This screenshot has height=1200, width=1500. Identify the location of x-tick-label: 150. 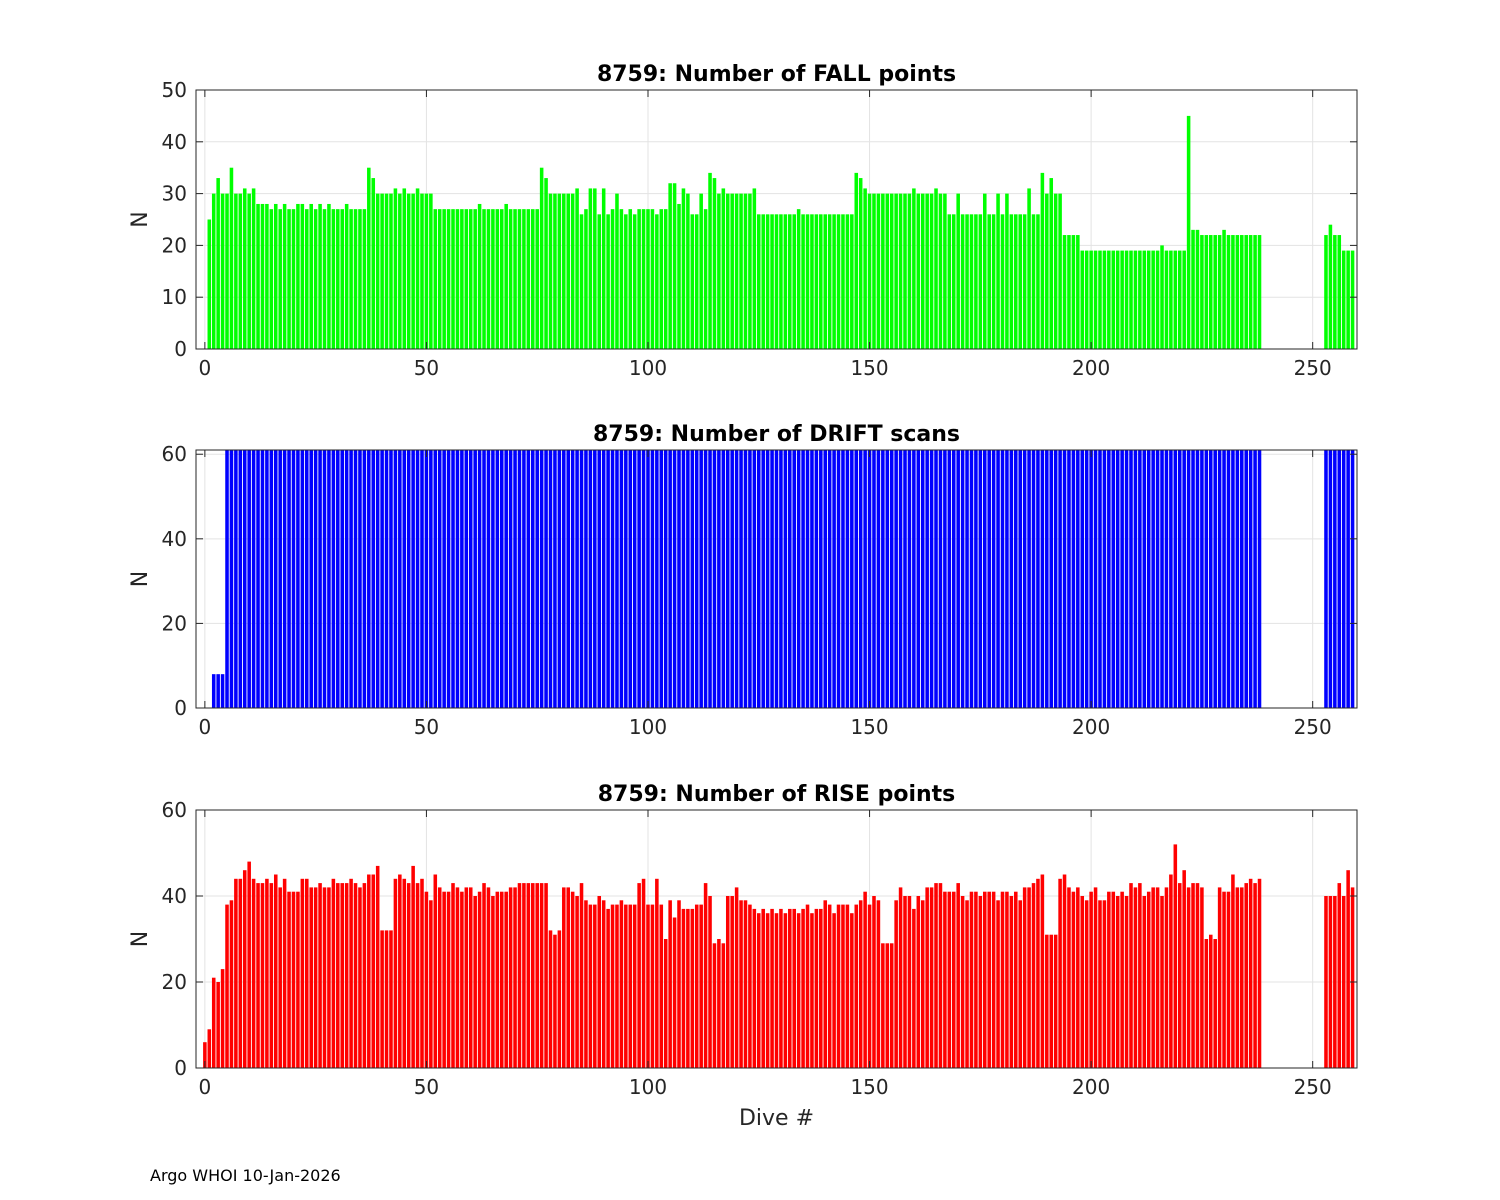
(869, 368).